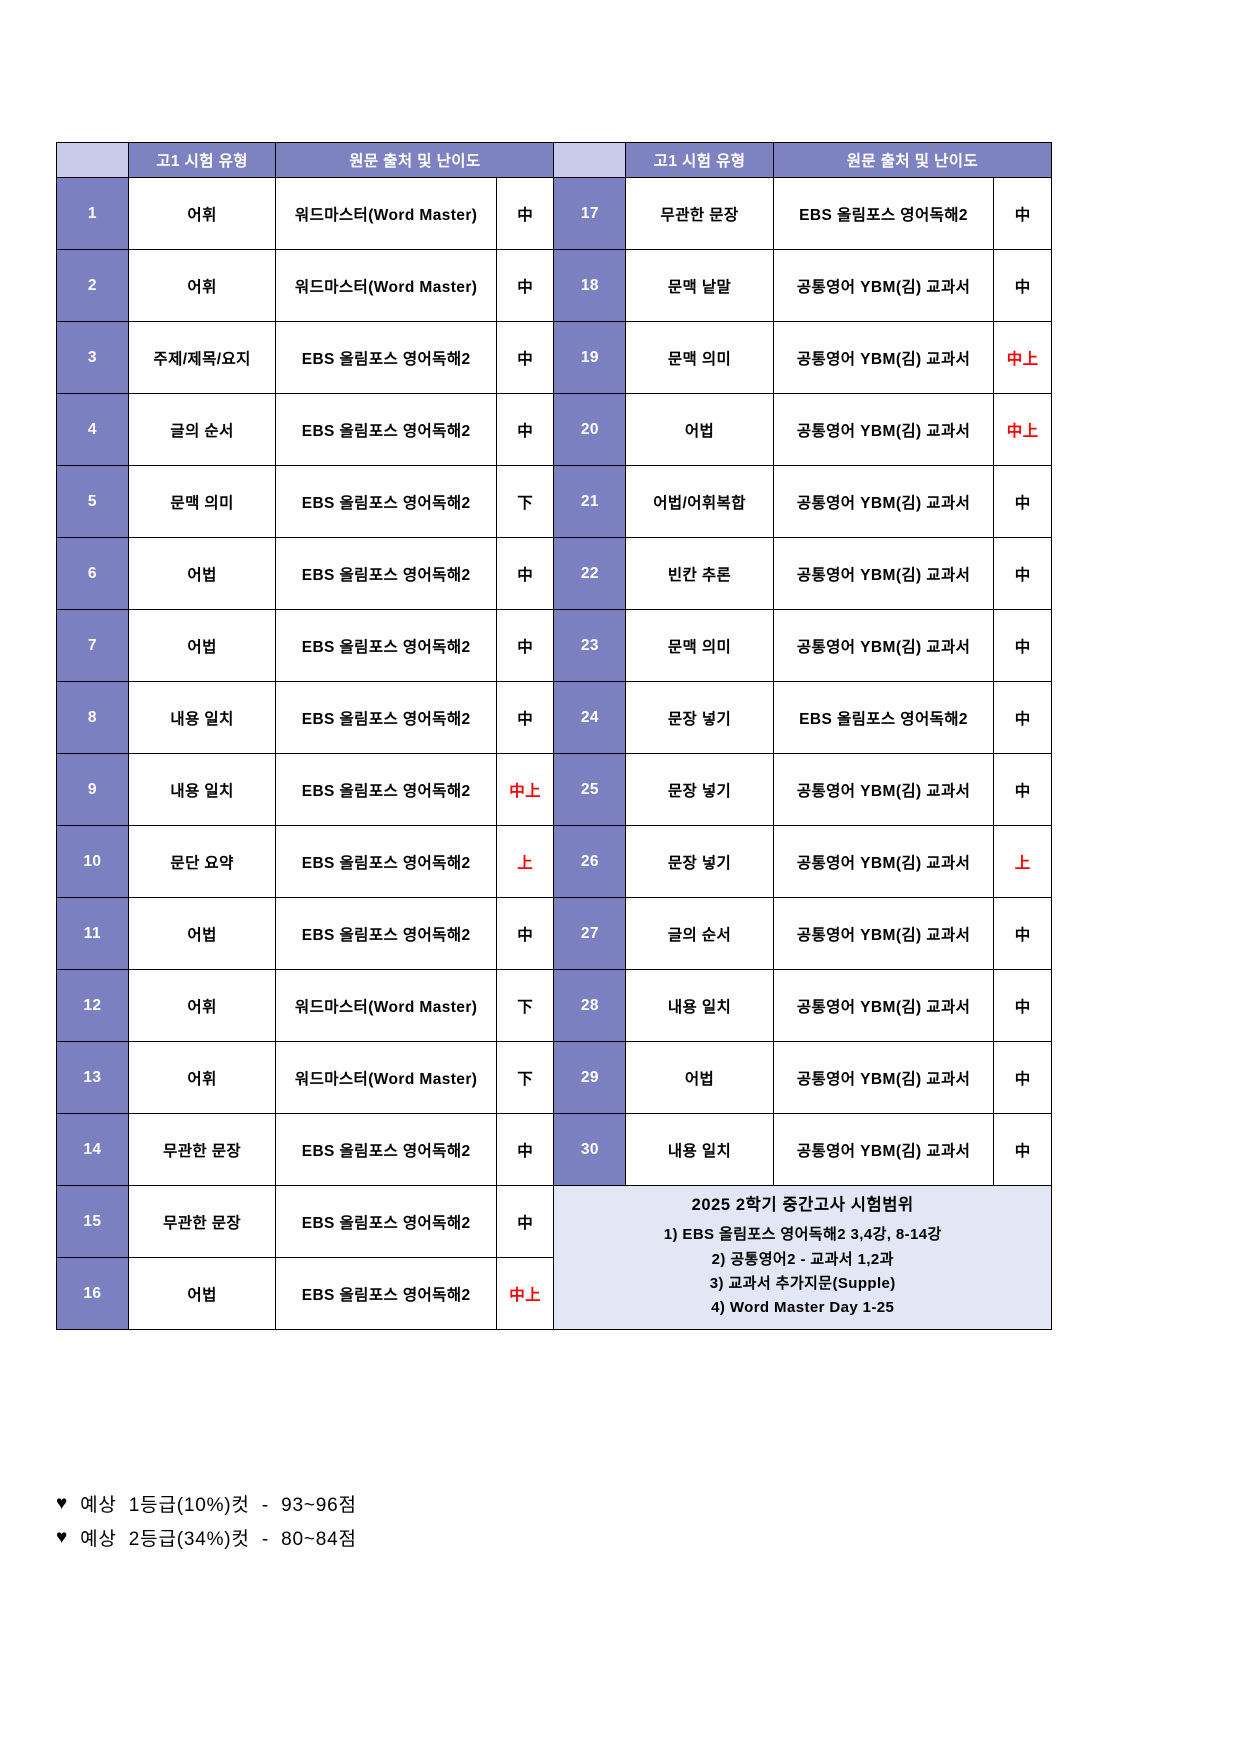  Describe the element at coordinates (590, 1005) in the screenshot. I see `row-number-right: 28` at that location.